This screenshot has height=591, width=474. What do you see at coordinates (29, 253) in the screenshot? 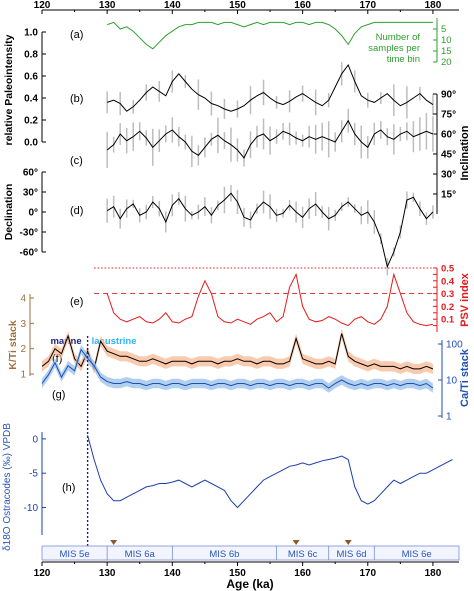
I see `declination-tick-label: -60°` at bounding box center [29, 253].